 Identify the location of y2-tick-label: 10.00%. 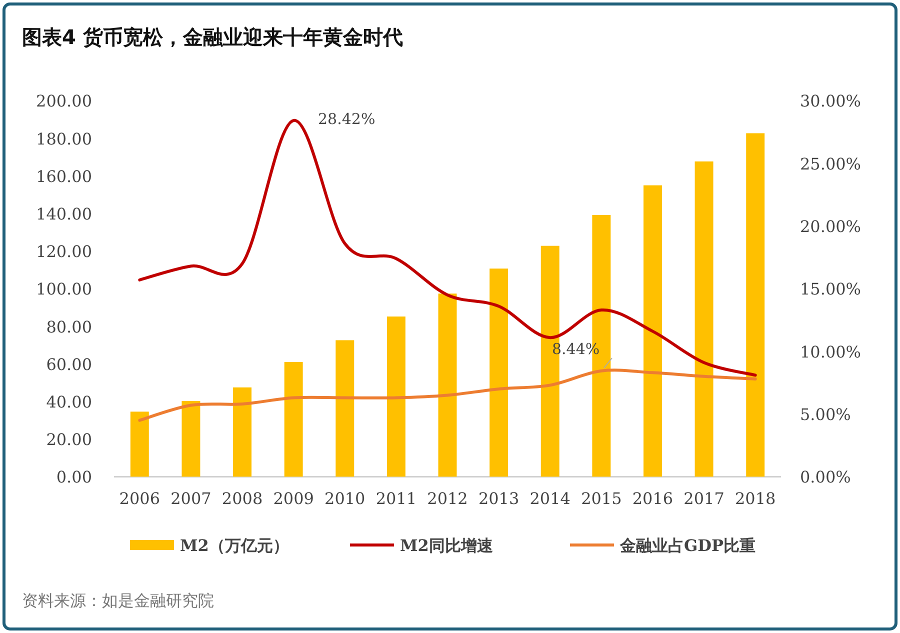
(831, 352).